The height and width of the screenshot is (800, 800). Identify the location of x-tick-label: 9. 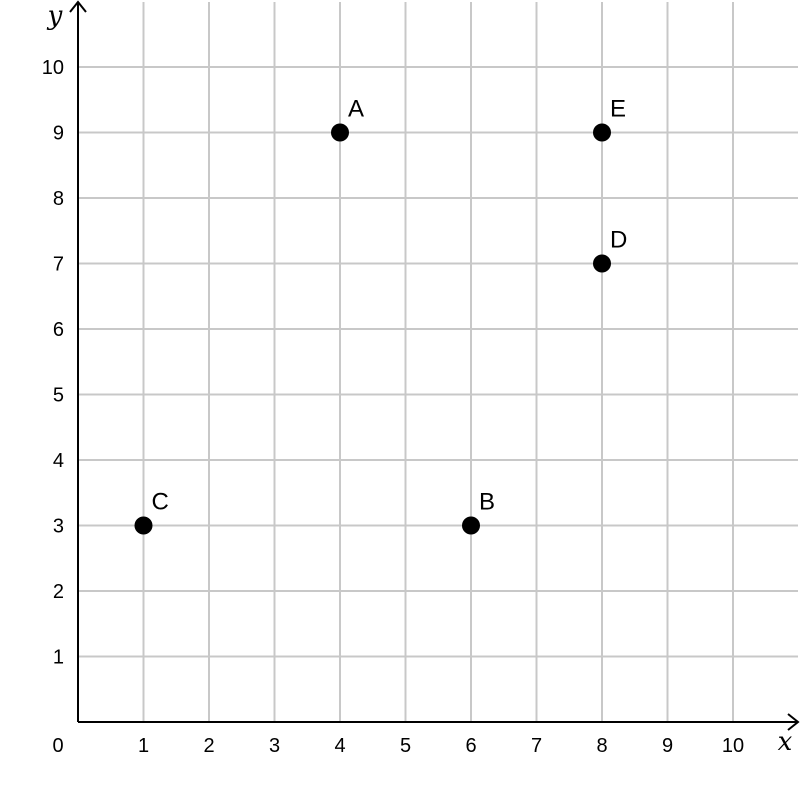
(667, 746).